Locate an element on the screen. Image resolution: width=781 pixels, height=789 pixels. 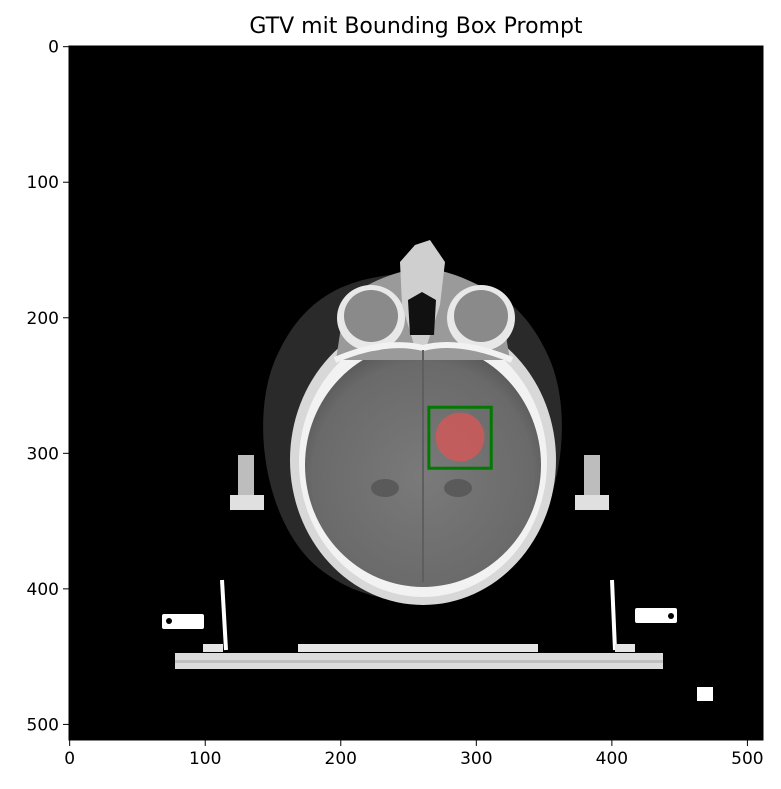
table-right-pad is located at coordinates (625, 648).